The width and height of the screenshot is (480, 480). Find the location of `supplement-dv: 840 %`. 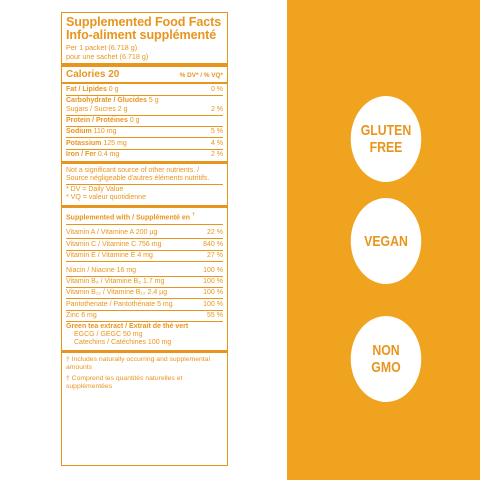

supplement-dv: 840 % is located at coordinates (213, 244).